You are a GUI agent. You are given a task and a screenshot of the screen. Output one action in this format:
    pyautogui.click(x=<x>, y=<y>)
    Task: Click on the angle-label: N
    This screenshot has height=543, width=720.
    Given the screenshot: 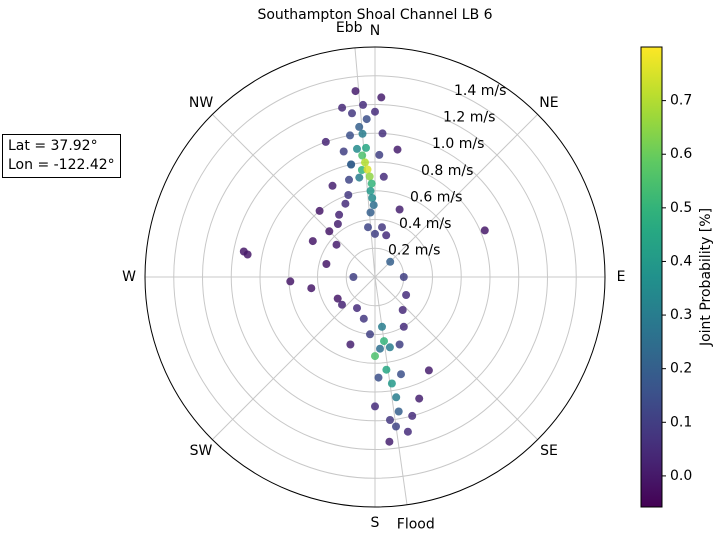 What is the action you would take?
    pyautogui.click(x=375, y=31)
    